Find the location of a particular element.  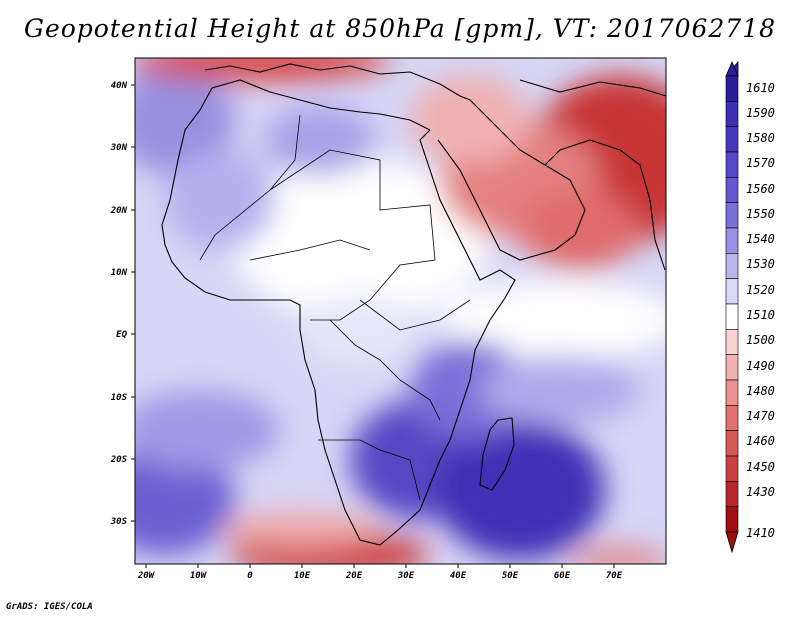

colorbar-label: 1580 is located at coordinates (760, 138).